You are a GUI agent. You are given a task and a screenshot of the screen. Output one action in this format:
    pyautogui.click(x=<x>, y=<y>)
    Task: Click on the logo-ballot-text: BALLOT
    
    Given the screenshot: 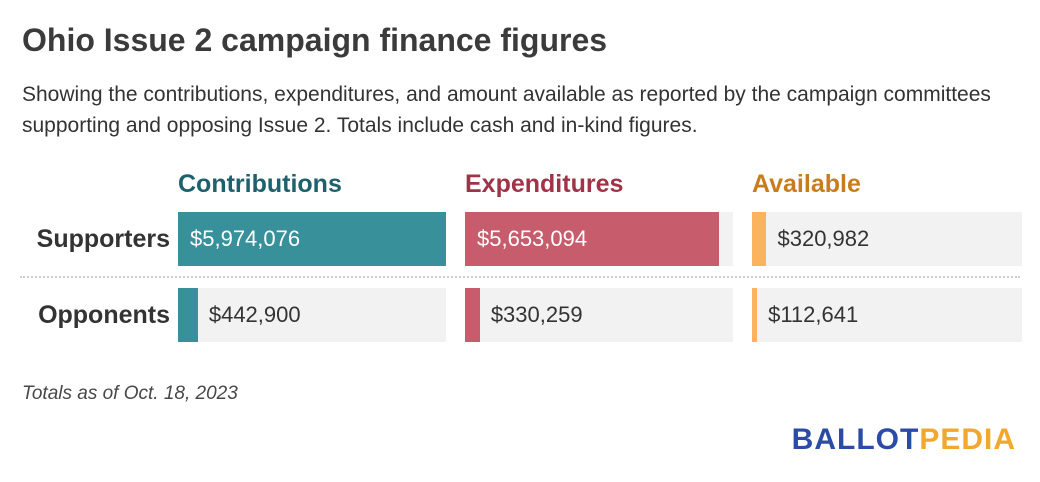 What is the action you would take?
    pyautogui.click(x=855, y=439)
    